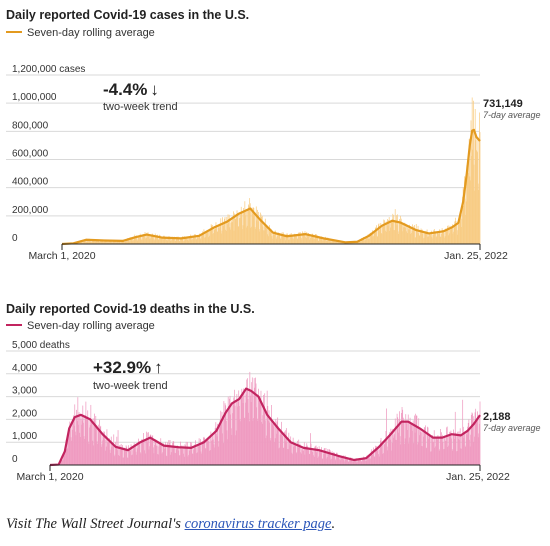 This screenshot has width=550, height=546. What do you see at coordinates (497, 417) in the screenshot?
I see `deaths-end-value: 2,188` at bounding box center [497, 417].